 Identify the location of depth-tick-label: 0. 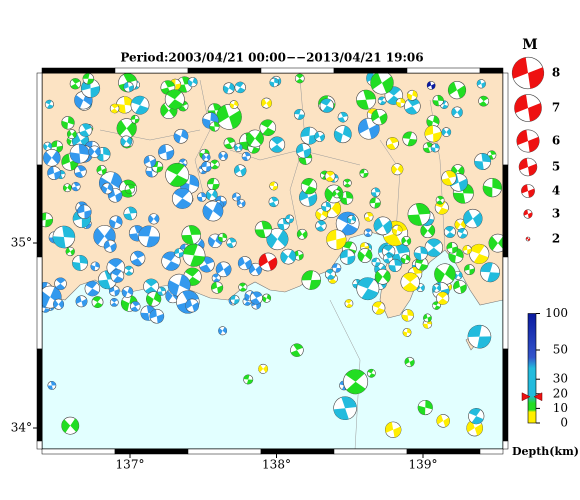
(564, 423).